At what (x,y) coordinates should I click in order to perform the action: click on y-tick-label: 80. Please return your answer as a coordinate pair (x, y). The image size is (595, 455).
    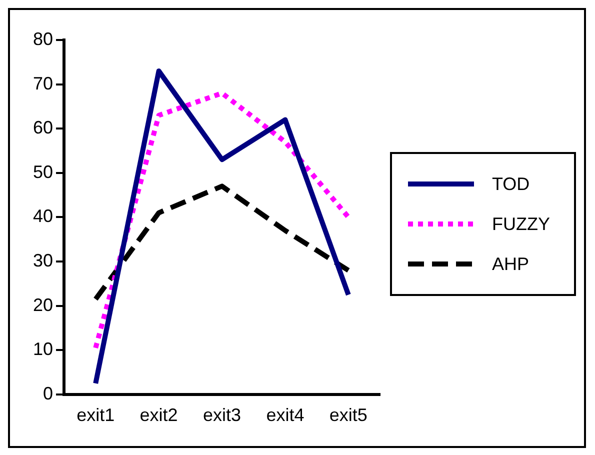
    Looking at the image, I should click on (43, 38).